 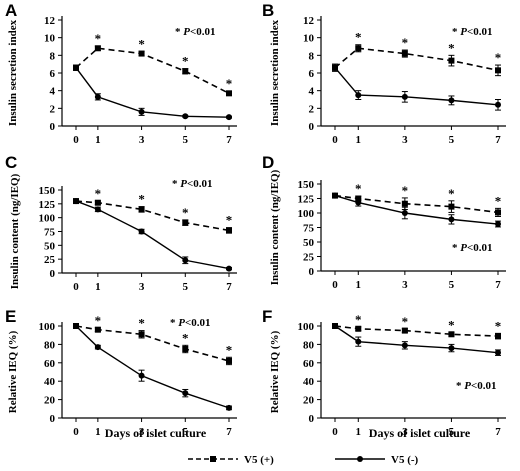 What do you see at coordinates (309, 243) in the screenshot?
I see `y-tick-label: 50` at bounding box center [309, 243].